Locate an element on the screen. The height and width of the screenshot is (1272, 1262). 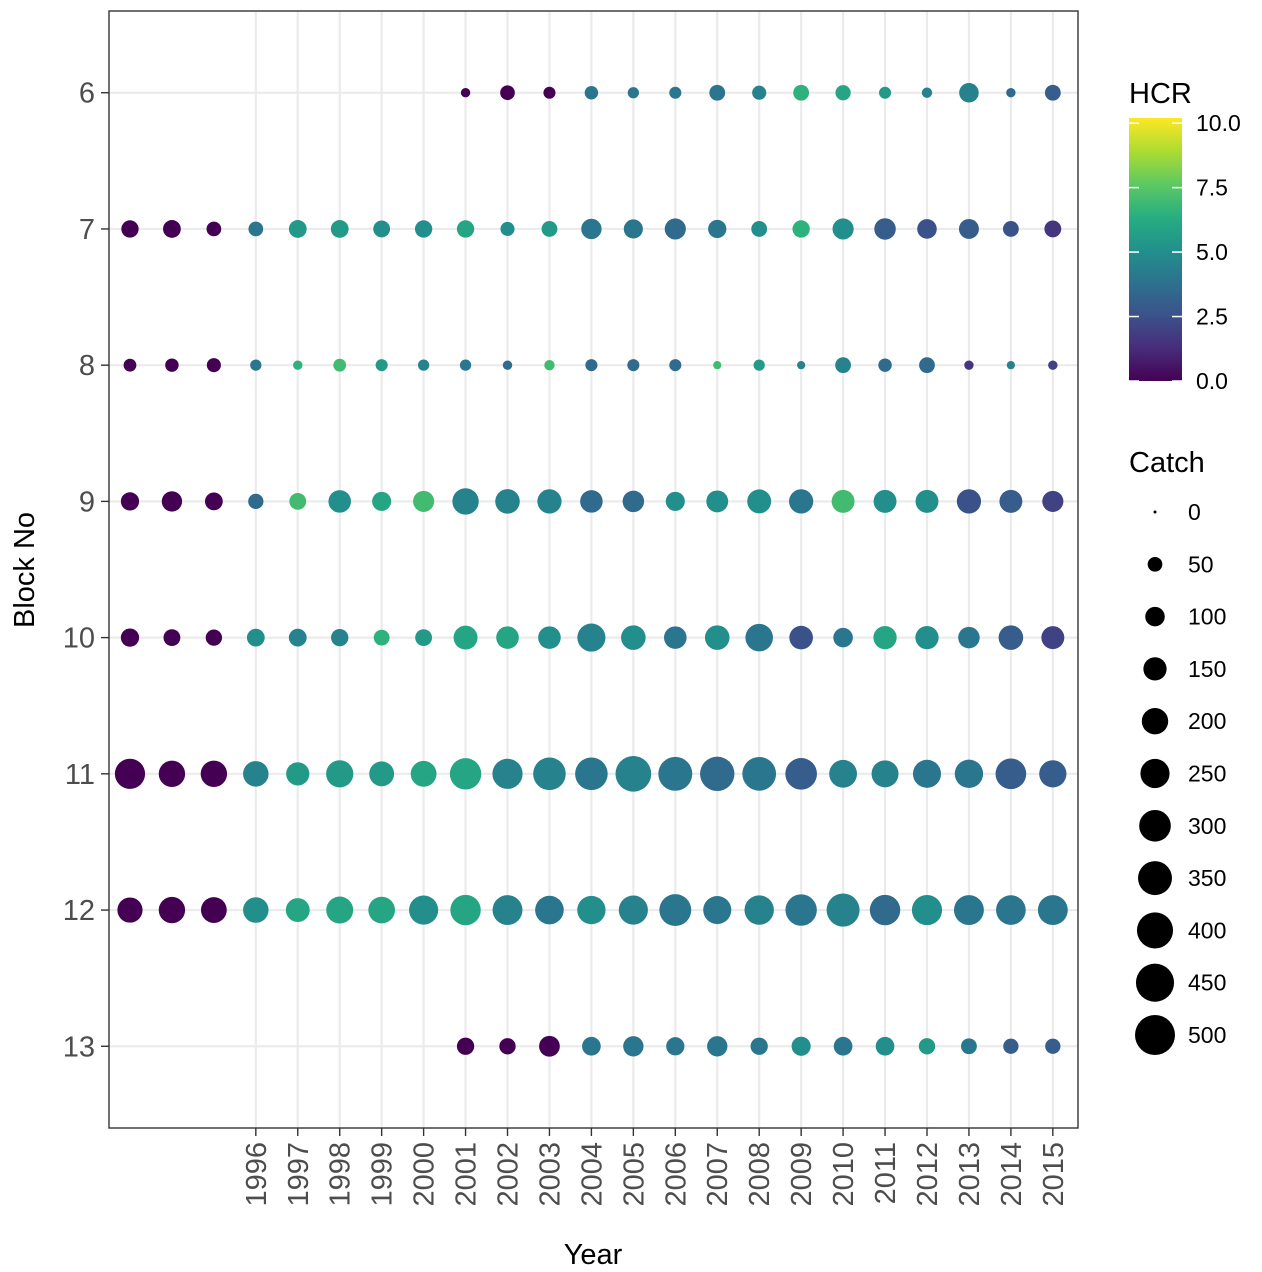
x-tick-label: 1997 is located at coordinates (299, 1174).